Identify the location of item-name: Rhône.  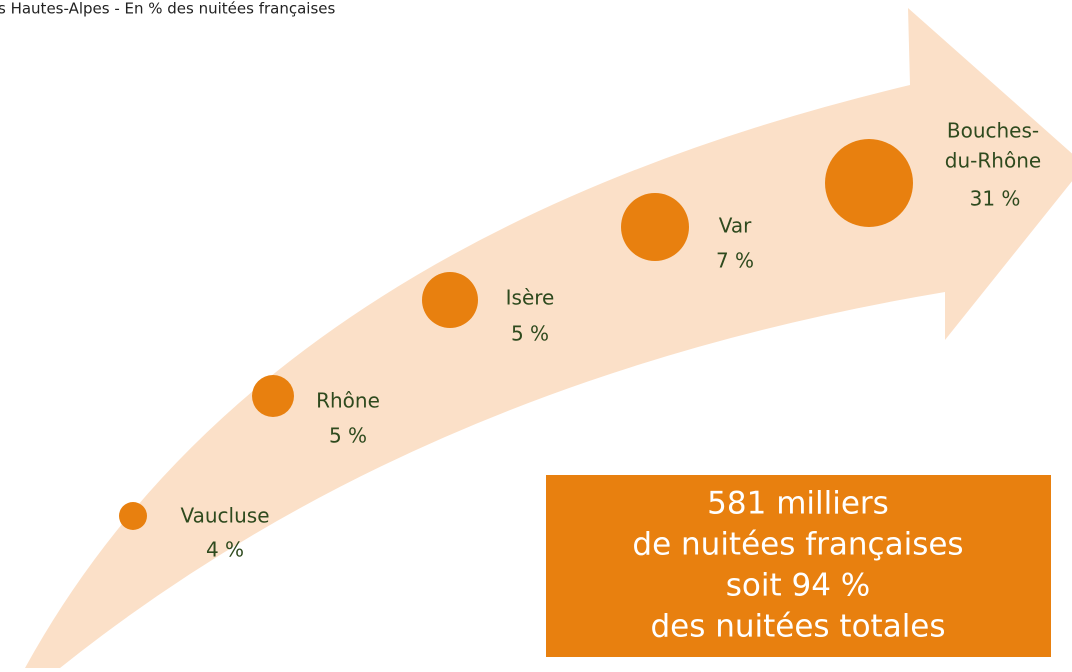
(348, 401).